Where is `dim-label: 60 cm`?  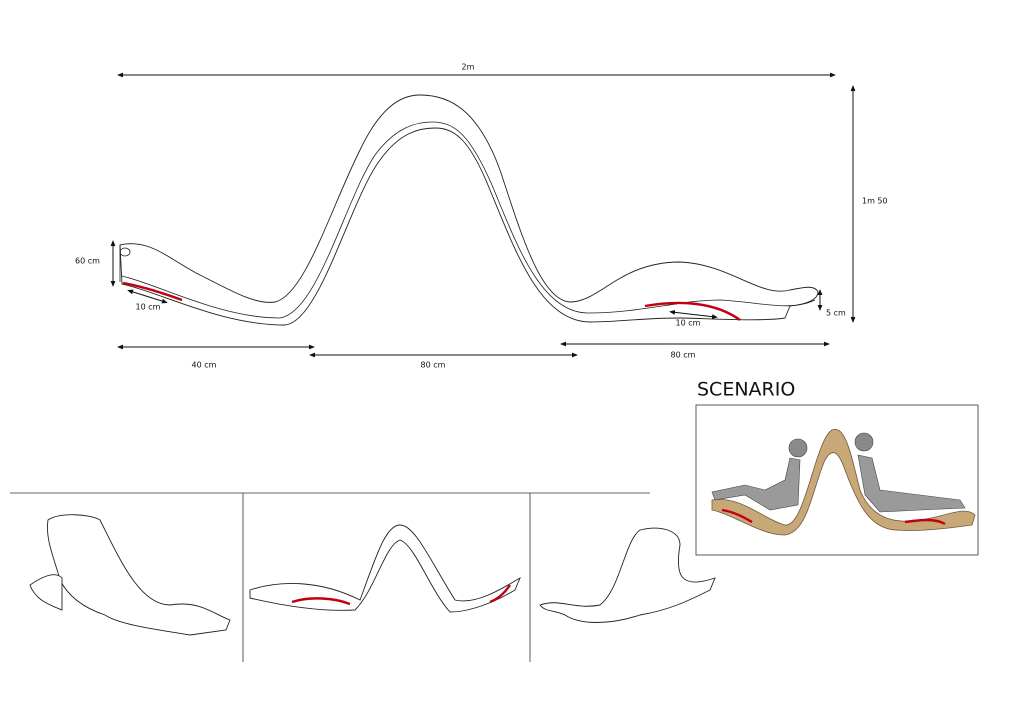
dim-label: 60 cm is located at coordinates (87, 261).